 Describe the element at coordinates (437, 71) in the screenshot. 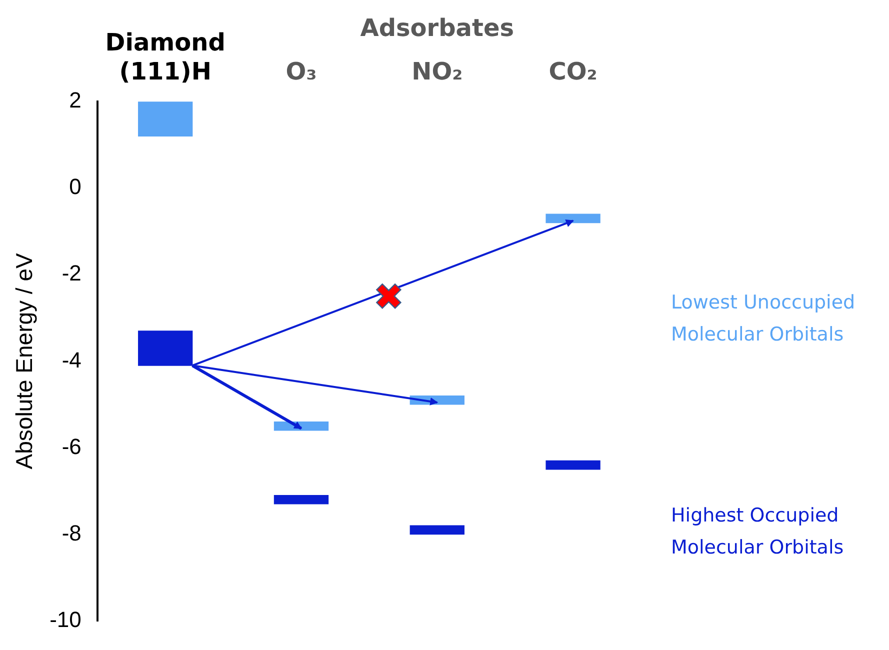

I see `x-tick-label: NO₂` at that location.